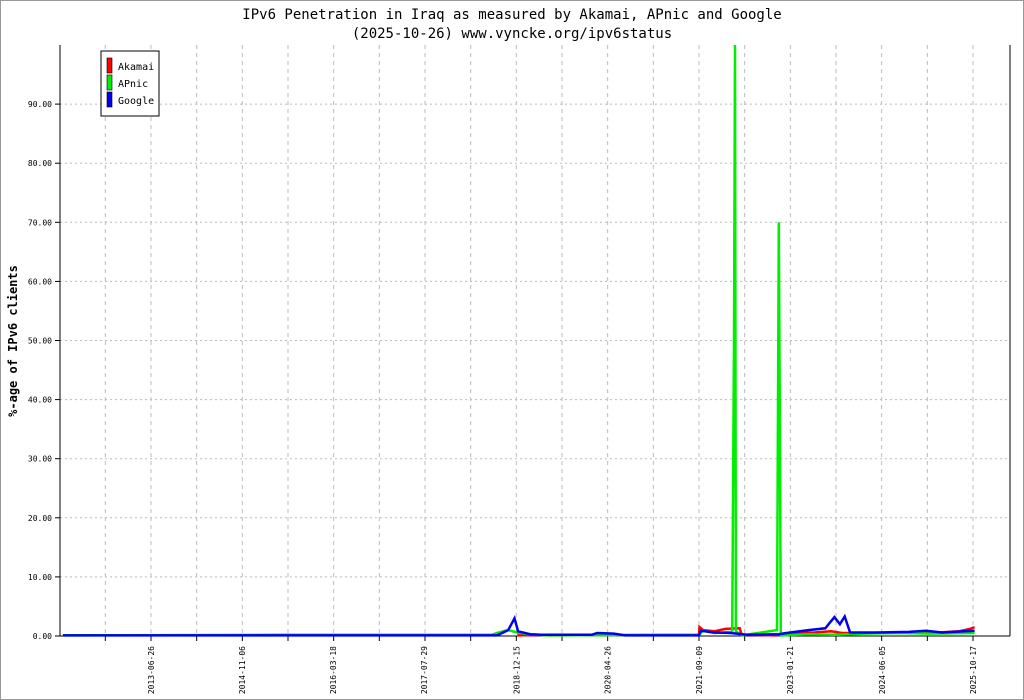 The width and height of the screenshot is (1024, 700). Describe the element at coordinates (424, 670) in the screenshot. I see `x-tick-label: 2017-07-29` at that location.